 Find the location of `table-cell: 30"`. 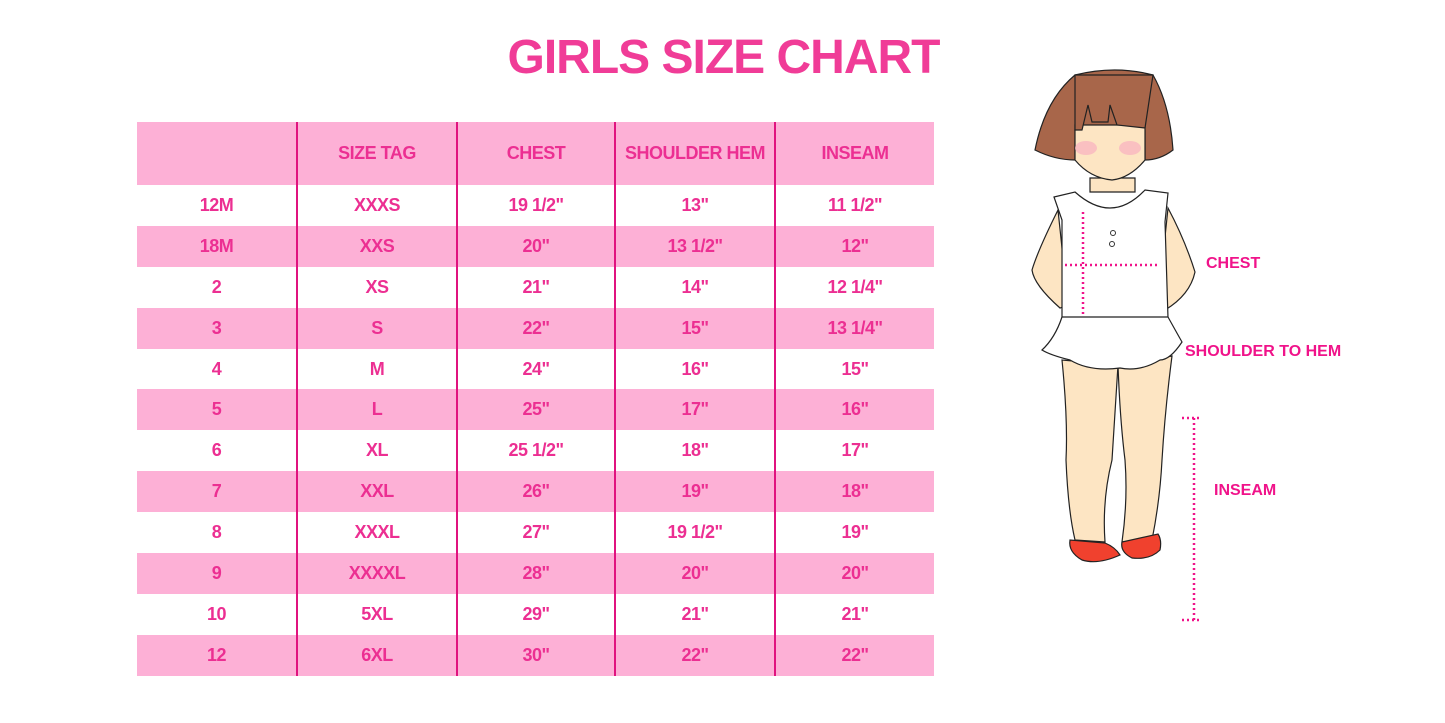

table-cell: 30" is located at coordinates (535, 655).